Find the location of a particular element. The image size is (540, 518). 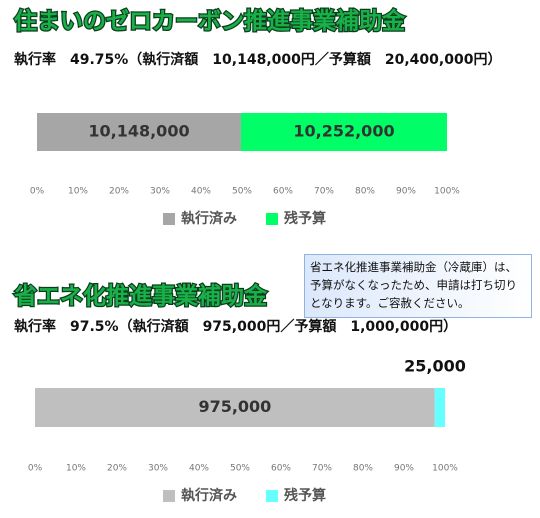

chart-title: 省エネ化推進事業補助金 is located at coordinates (140, 296).